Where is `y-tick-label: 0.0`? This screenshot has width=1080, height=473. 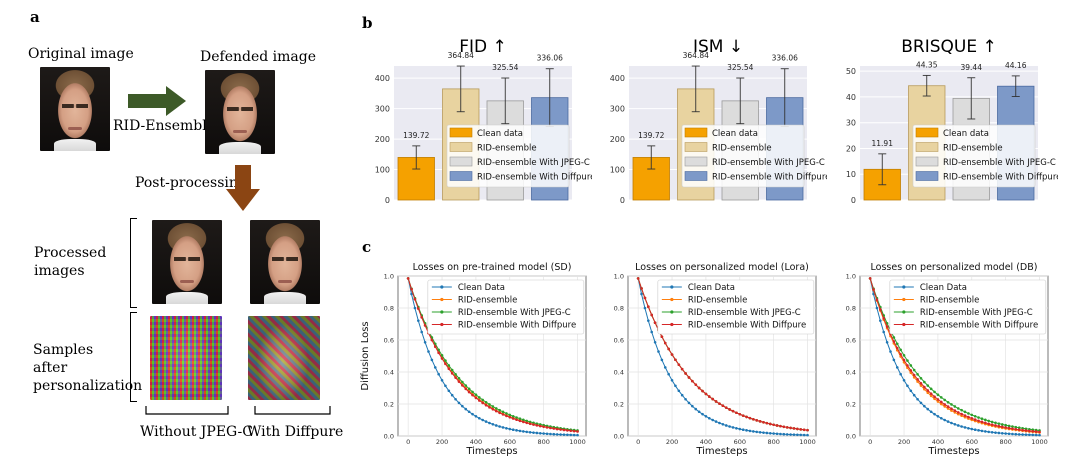 y-tick-label: 0.0 is located at coordinates (851, 437).